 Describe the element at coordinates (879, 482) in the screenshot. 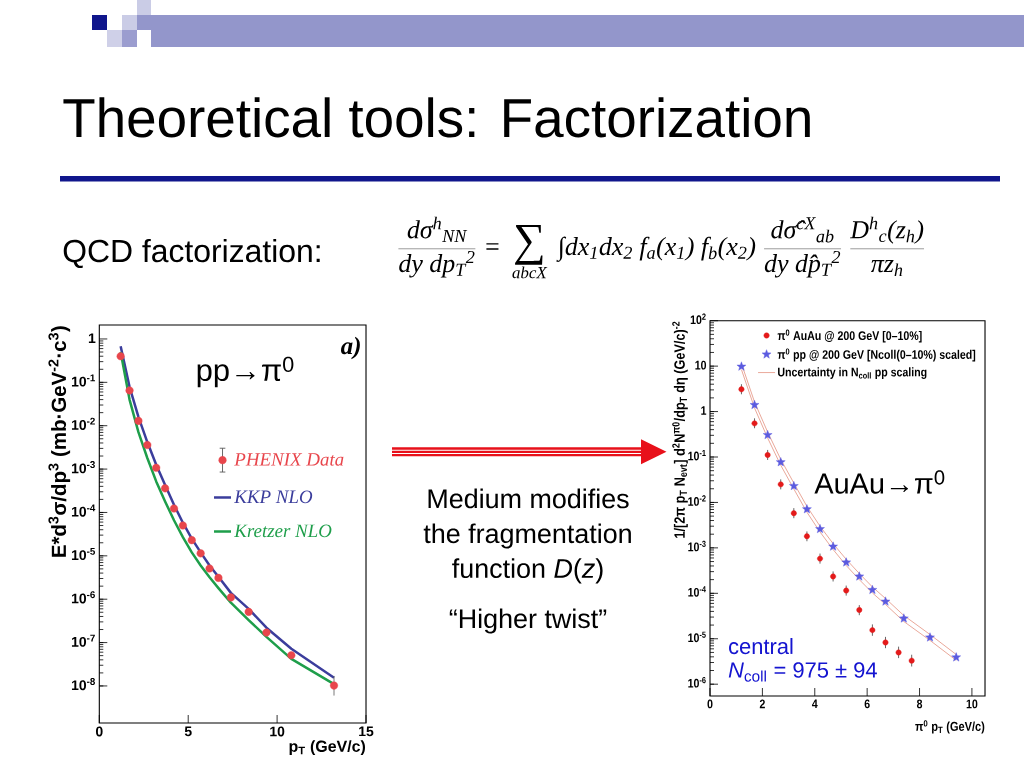

I see `annotation: AuAu→π$^{0}$` at that location.